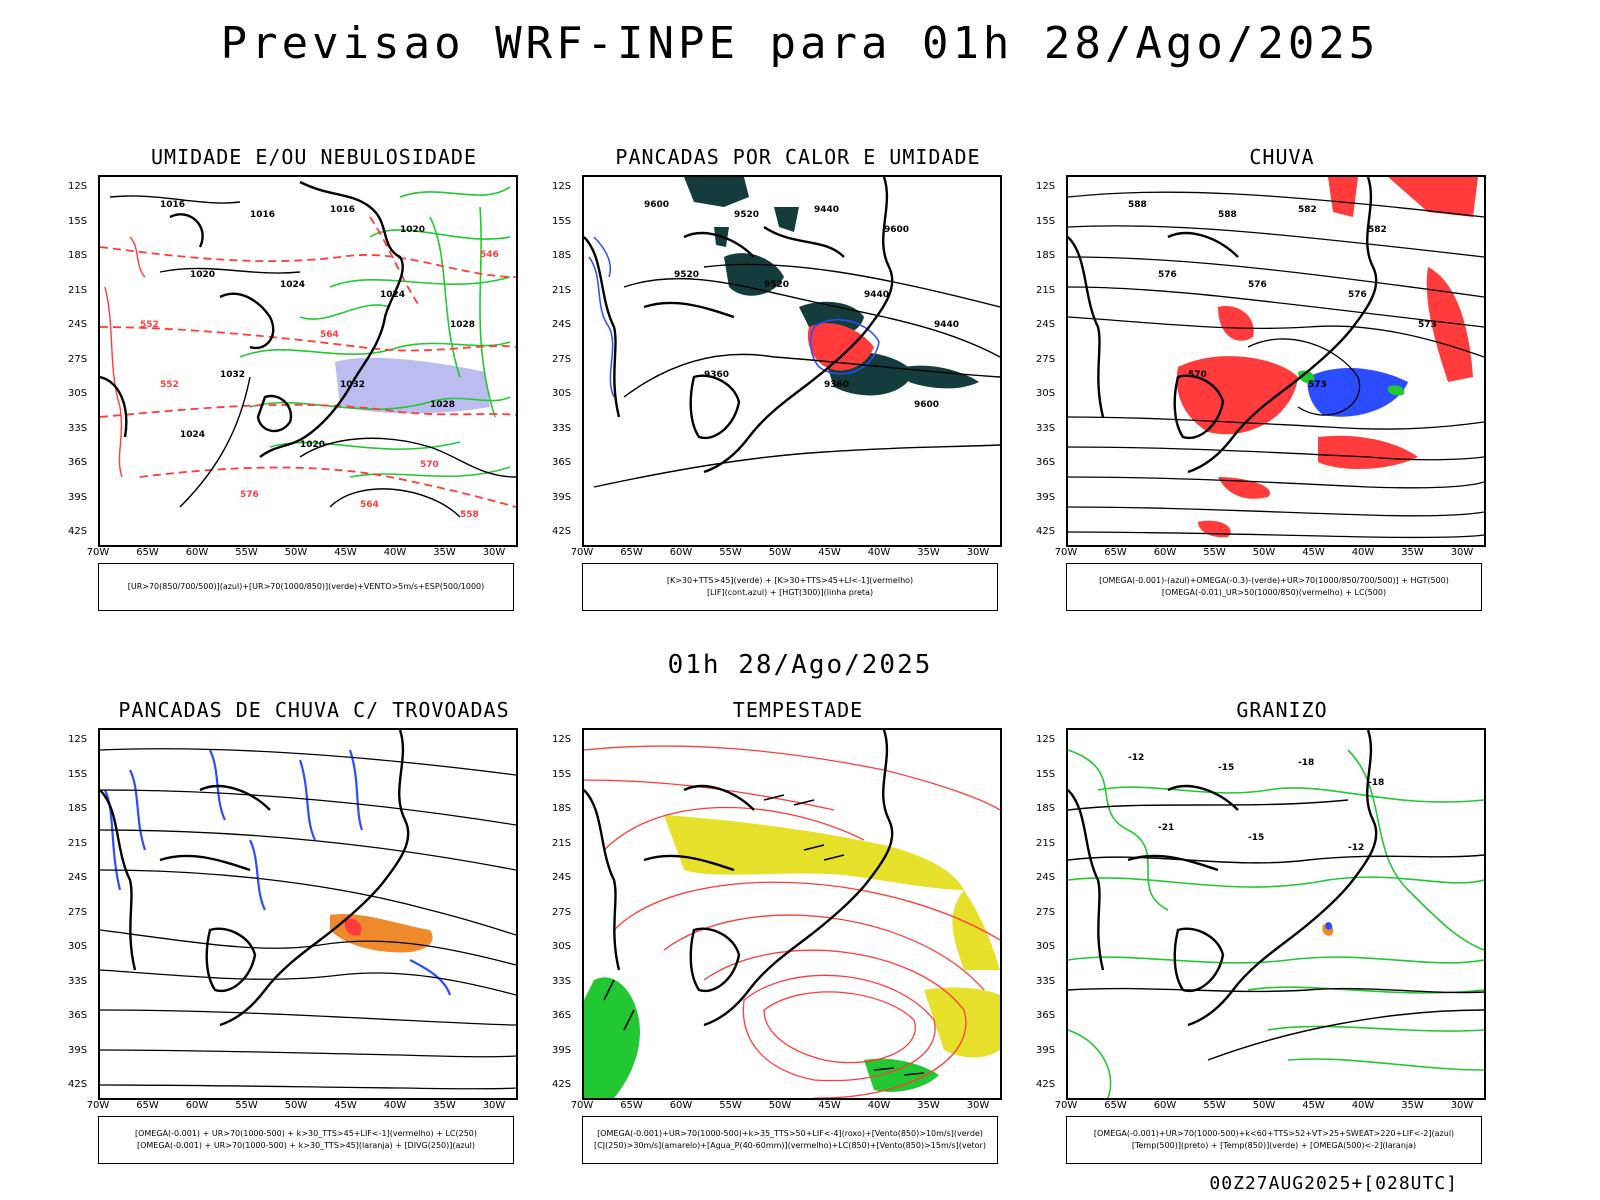 The width and height of the screenshot is (1600, 1200). What do you see at coordinates (734, 317) in the screenshot?
I see `blue-lif-contours` at bounding box center [734, 317].